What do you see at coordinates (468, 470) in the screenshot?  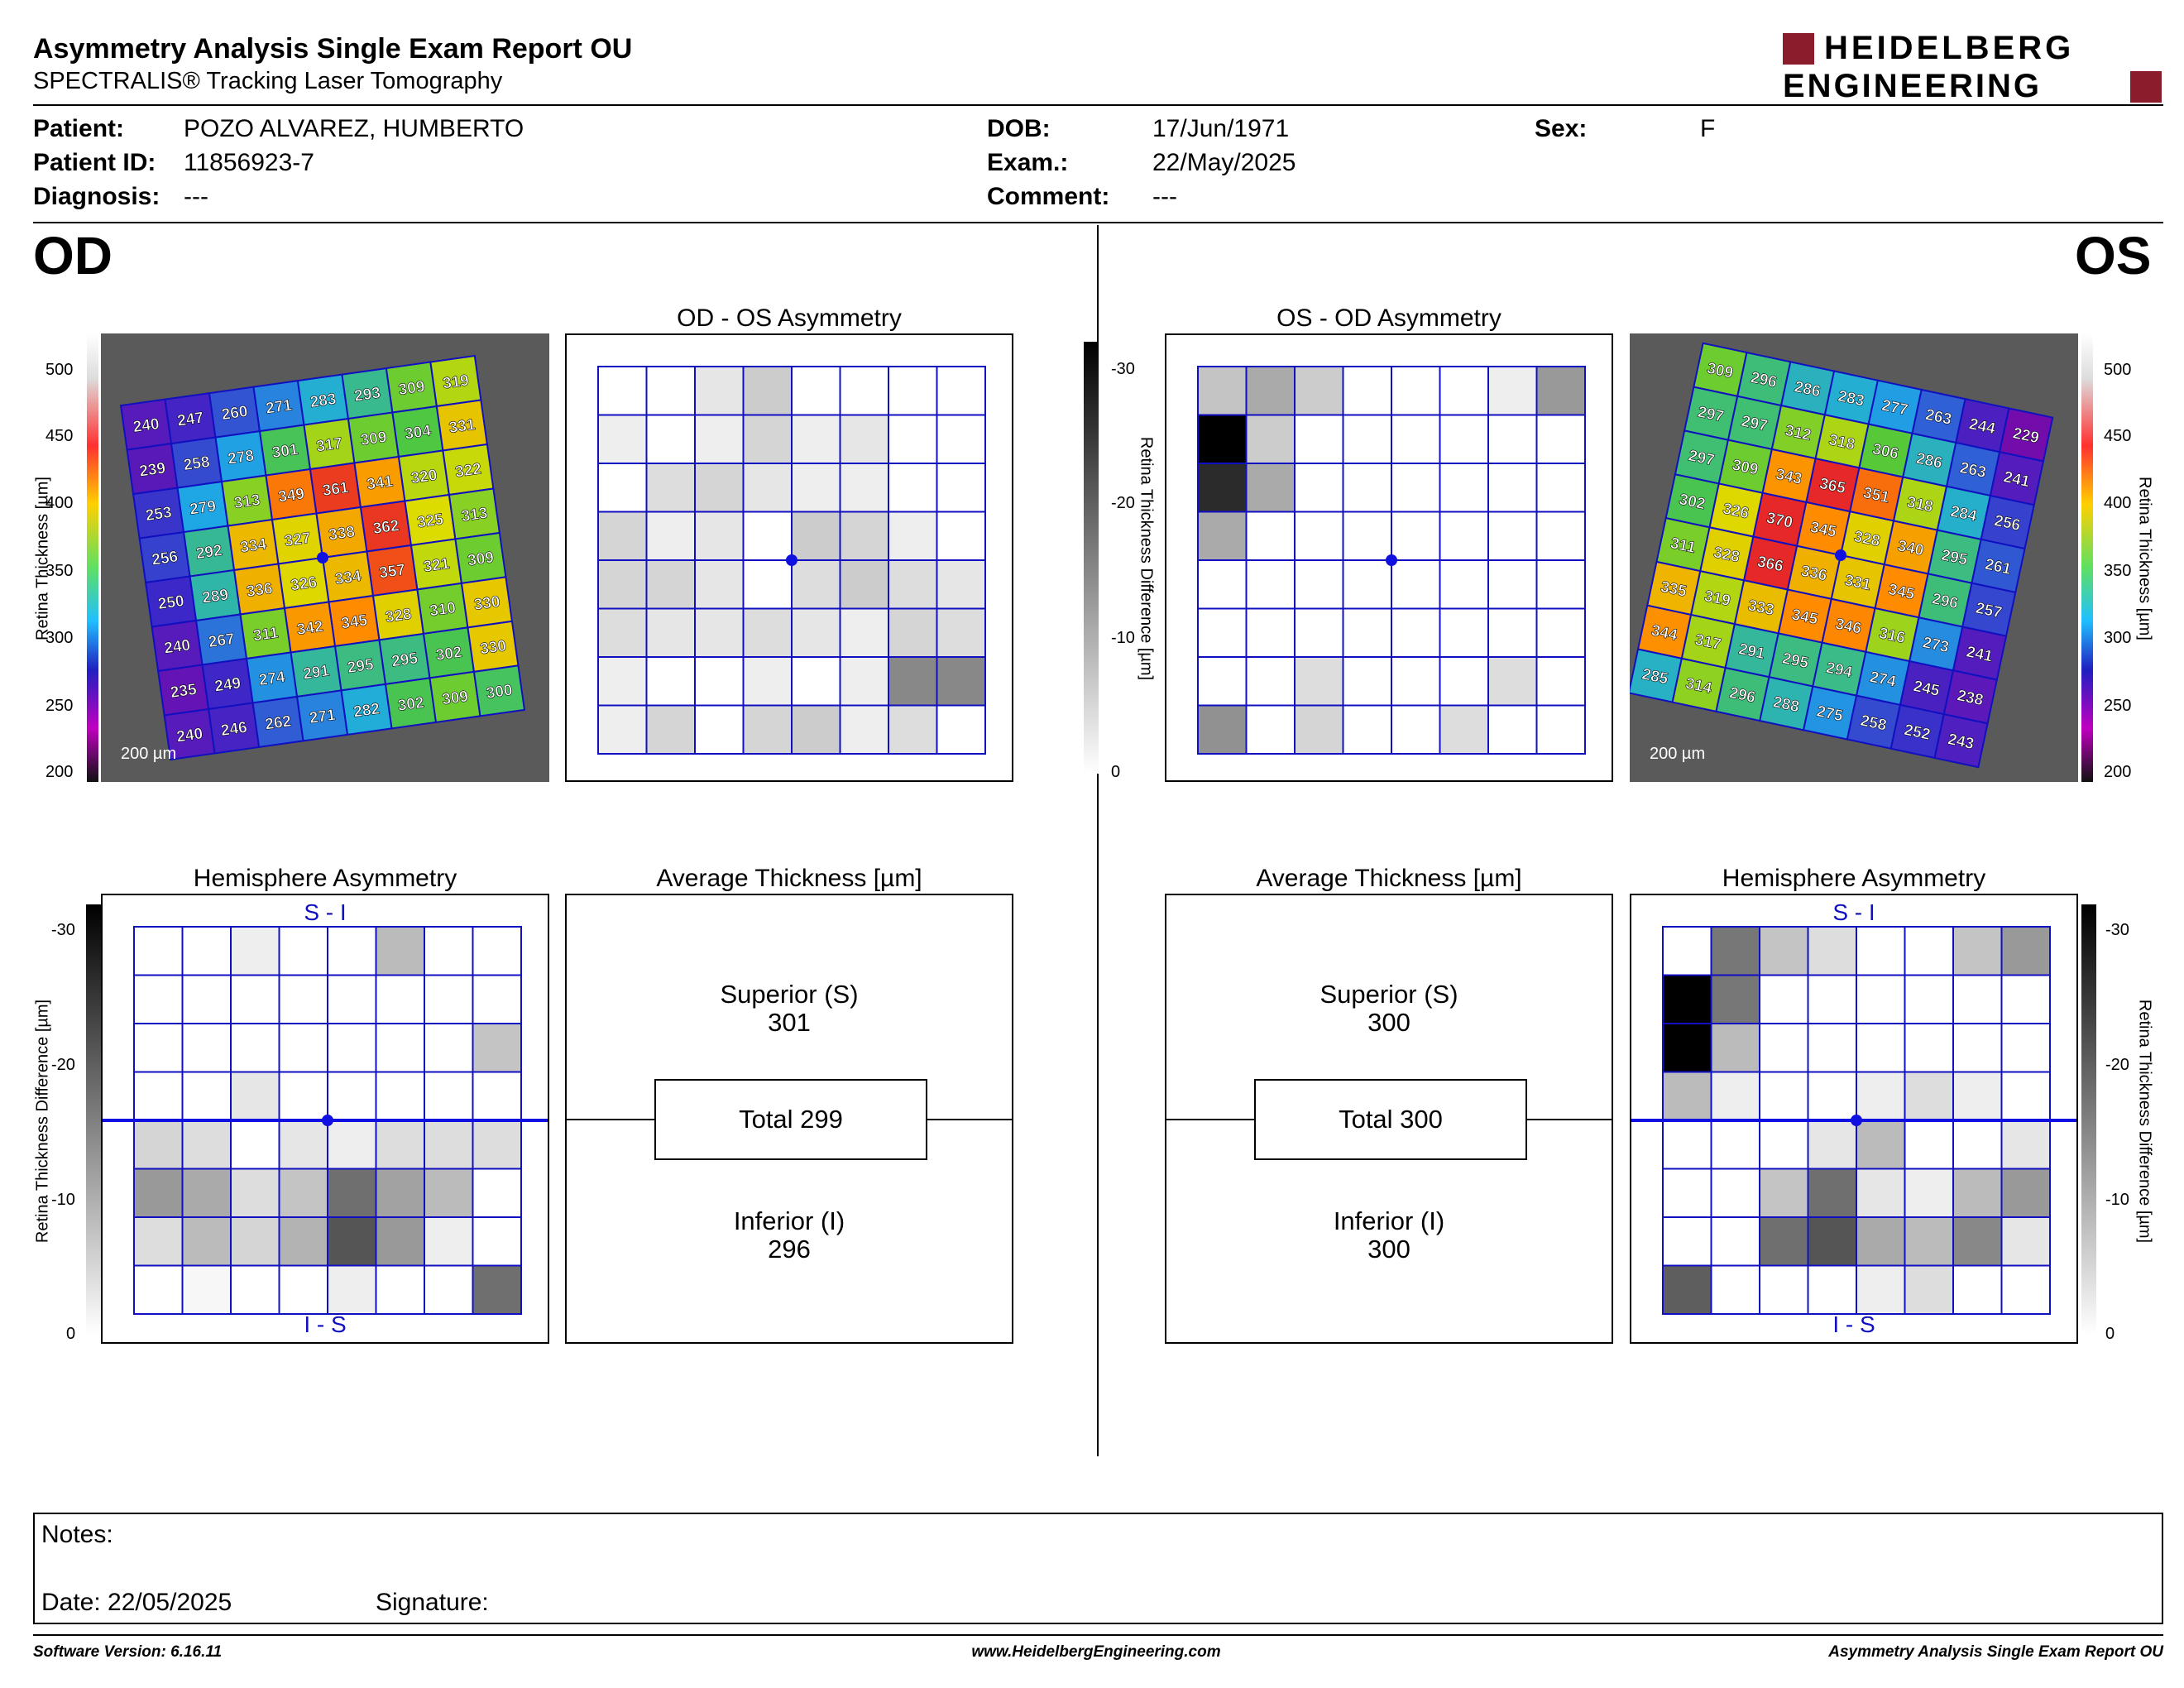 I see `od-map-sector-value: 322` at bounding box center [468, 470].